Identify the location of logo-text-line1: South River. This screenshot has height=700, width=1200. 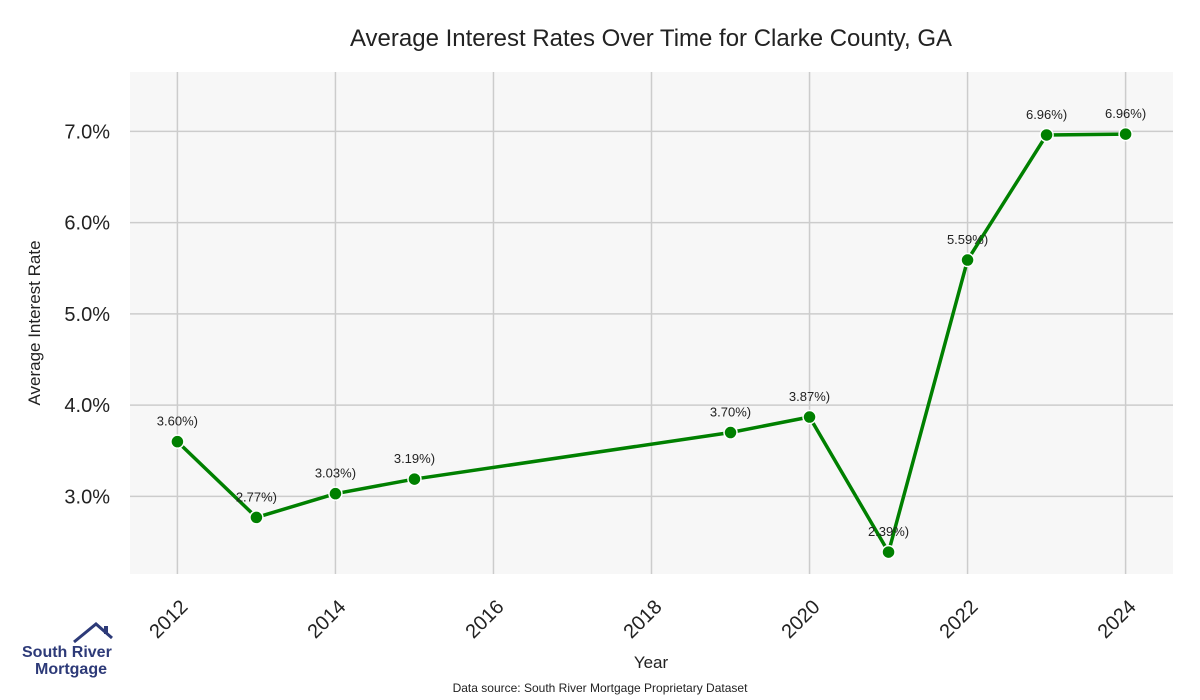
(67, 652).